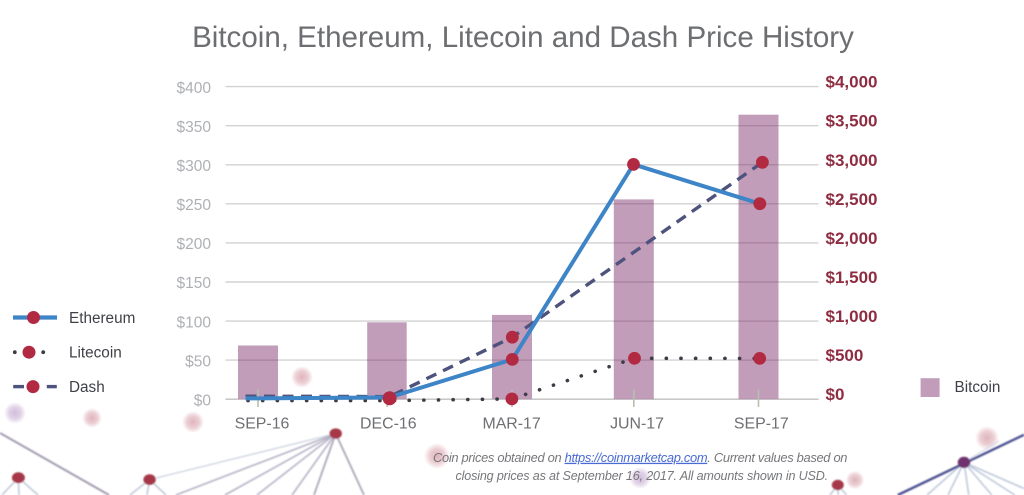 The width and height of the screenshot is (1024, 495). Describe the element at coordinates (262, 424) in the screenshot. I see `svg-text: SEP-16` at that location.